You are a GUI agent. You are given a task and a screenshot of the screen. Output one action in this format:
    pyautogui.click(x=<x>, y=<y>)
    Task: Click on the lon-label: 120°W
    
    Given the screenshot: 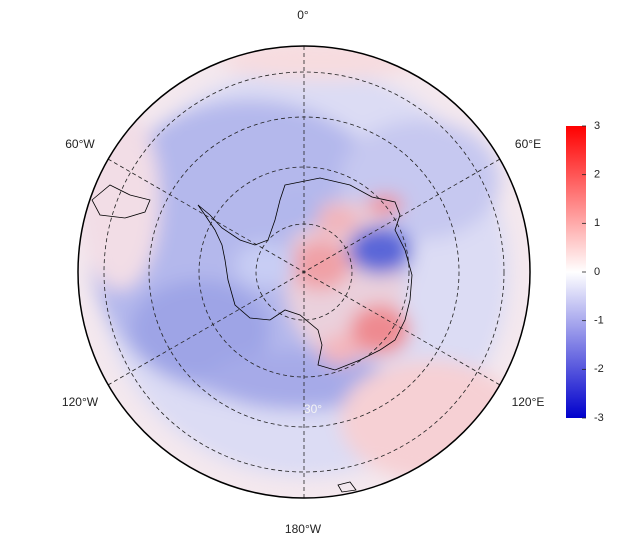 What is the action you would take?
    pyautogui.click(x=80, y=402)
    